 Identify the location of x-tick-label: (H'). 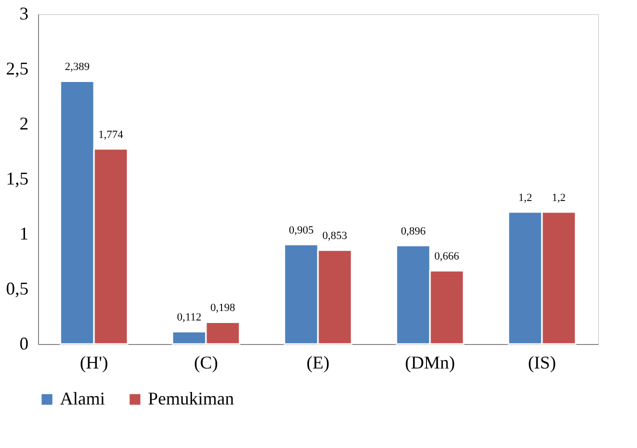
(94, 362).